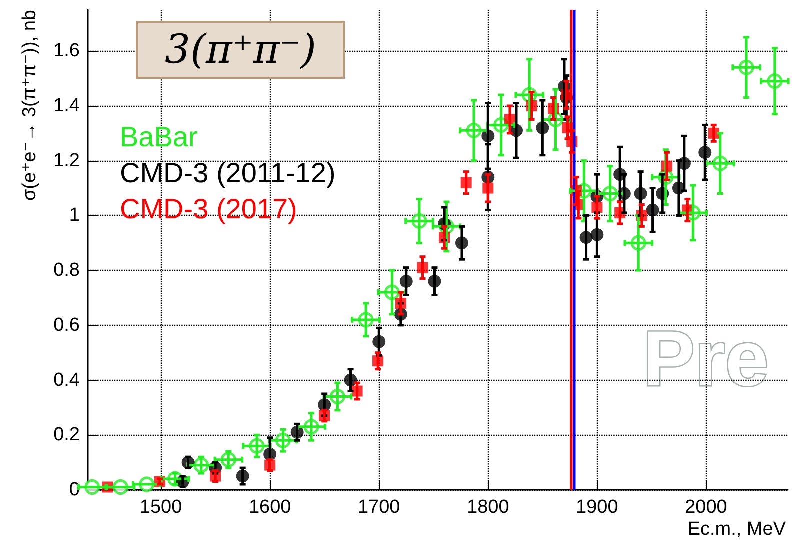 This screenshot has height=551, width=792. I want to click on chart-title: 3(π⁺π⁻), so click(240, 50).